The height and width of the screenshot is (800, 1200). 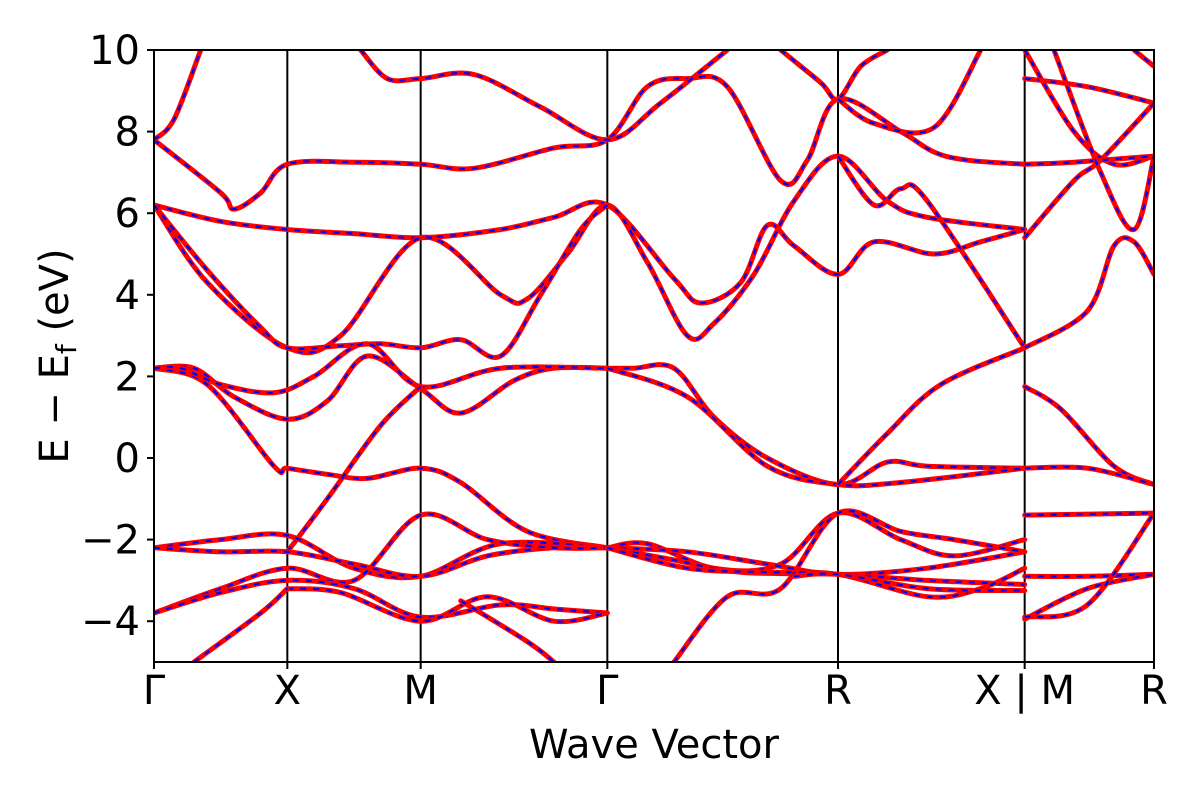 I want to click on y-tick-label: 0, so click(x=127, y=459).